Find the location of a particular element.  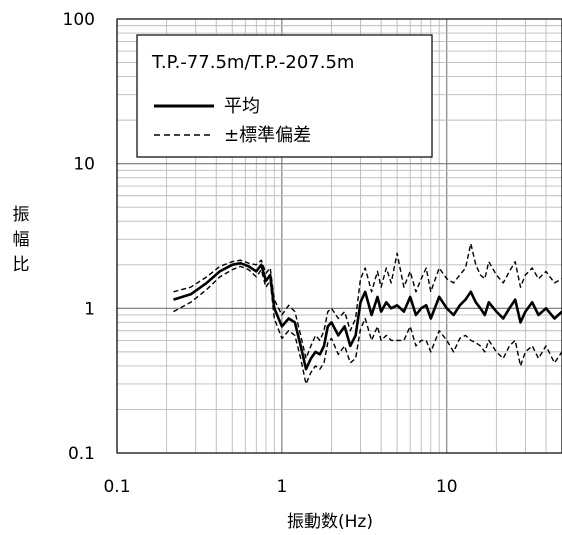

y-tick-label: 100 is located at coordinates (79, 20).